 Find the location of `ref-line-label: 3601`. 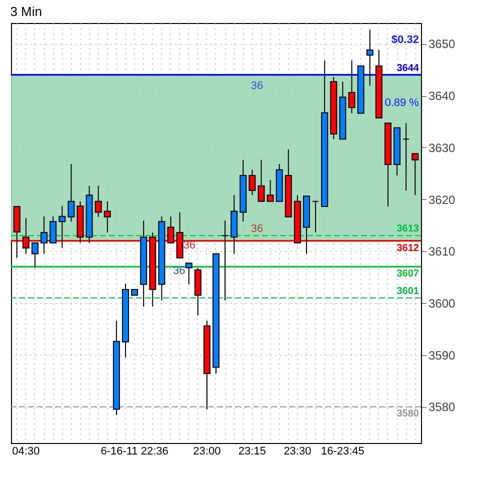

ref-line-label: 3601 is located at coordinates (408, 291).